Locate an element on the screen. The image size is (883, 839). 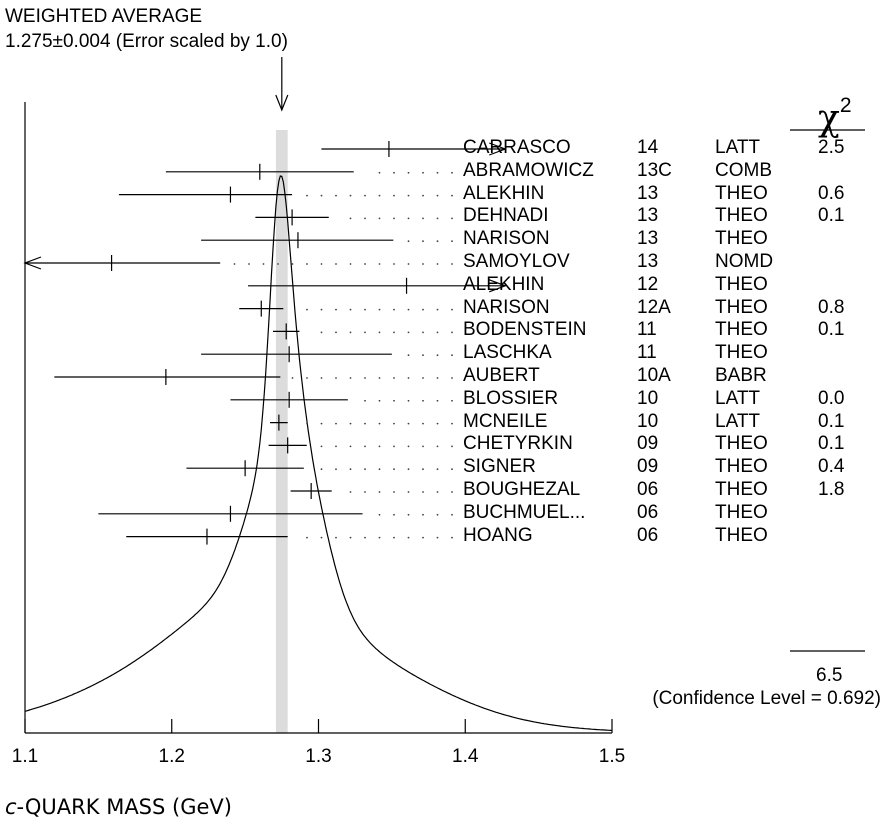
row-0-chi2: 2.5 is located at coordinates (831, 147).